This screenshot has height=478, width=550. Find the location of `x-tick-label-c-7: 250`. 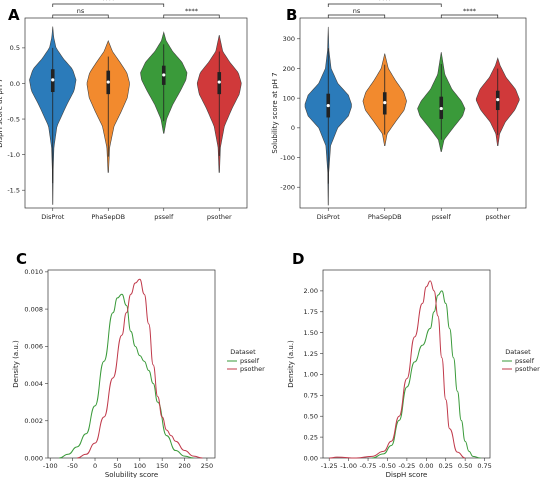

x-tick-label-c-7: 250 is located at coordinates (207, 466).